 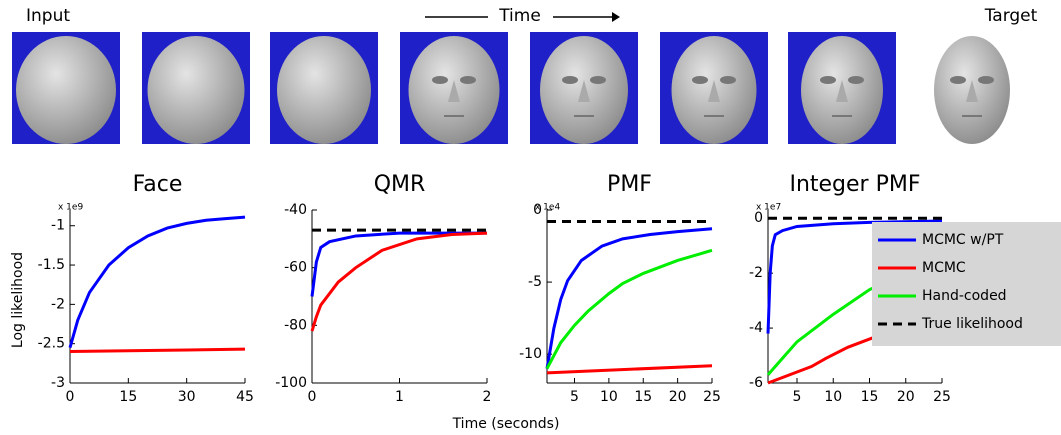 What do you see at coordinates (768, 208) in the screenshot?
I see `scale-label: x 1e7` at bounding box center [768, 208].